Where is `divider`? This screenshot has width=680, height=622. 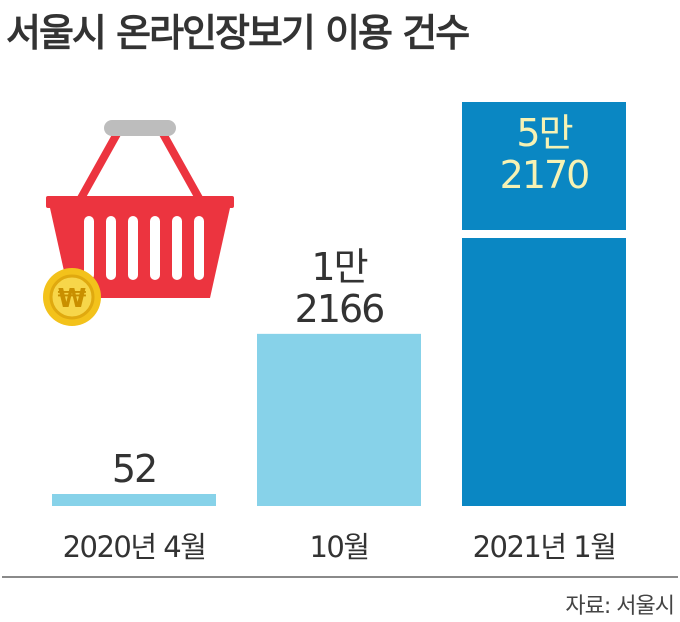 divider is located at coordinates (340, 577).